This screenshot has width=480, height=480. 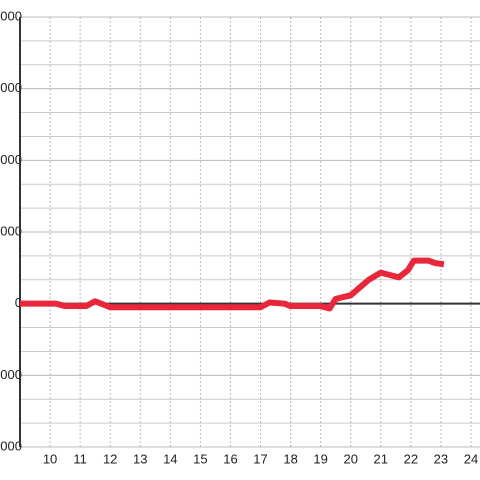 I want to click on x-tick-label: 22, so click(x=411, y=458).